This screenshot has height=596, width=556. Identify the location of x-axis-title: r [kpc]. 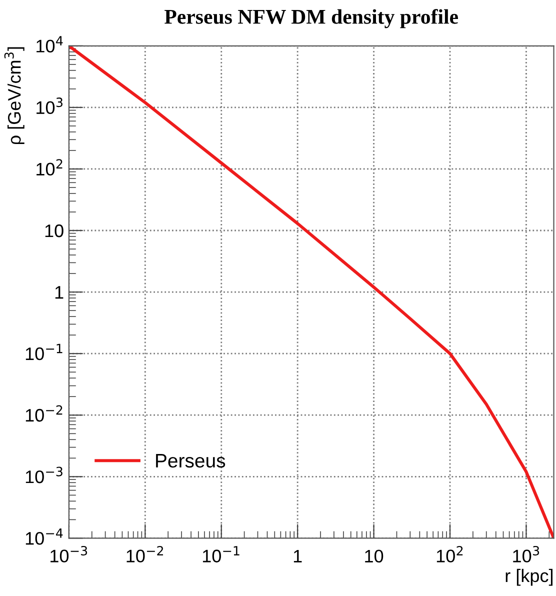
(529, 577).